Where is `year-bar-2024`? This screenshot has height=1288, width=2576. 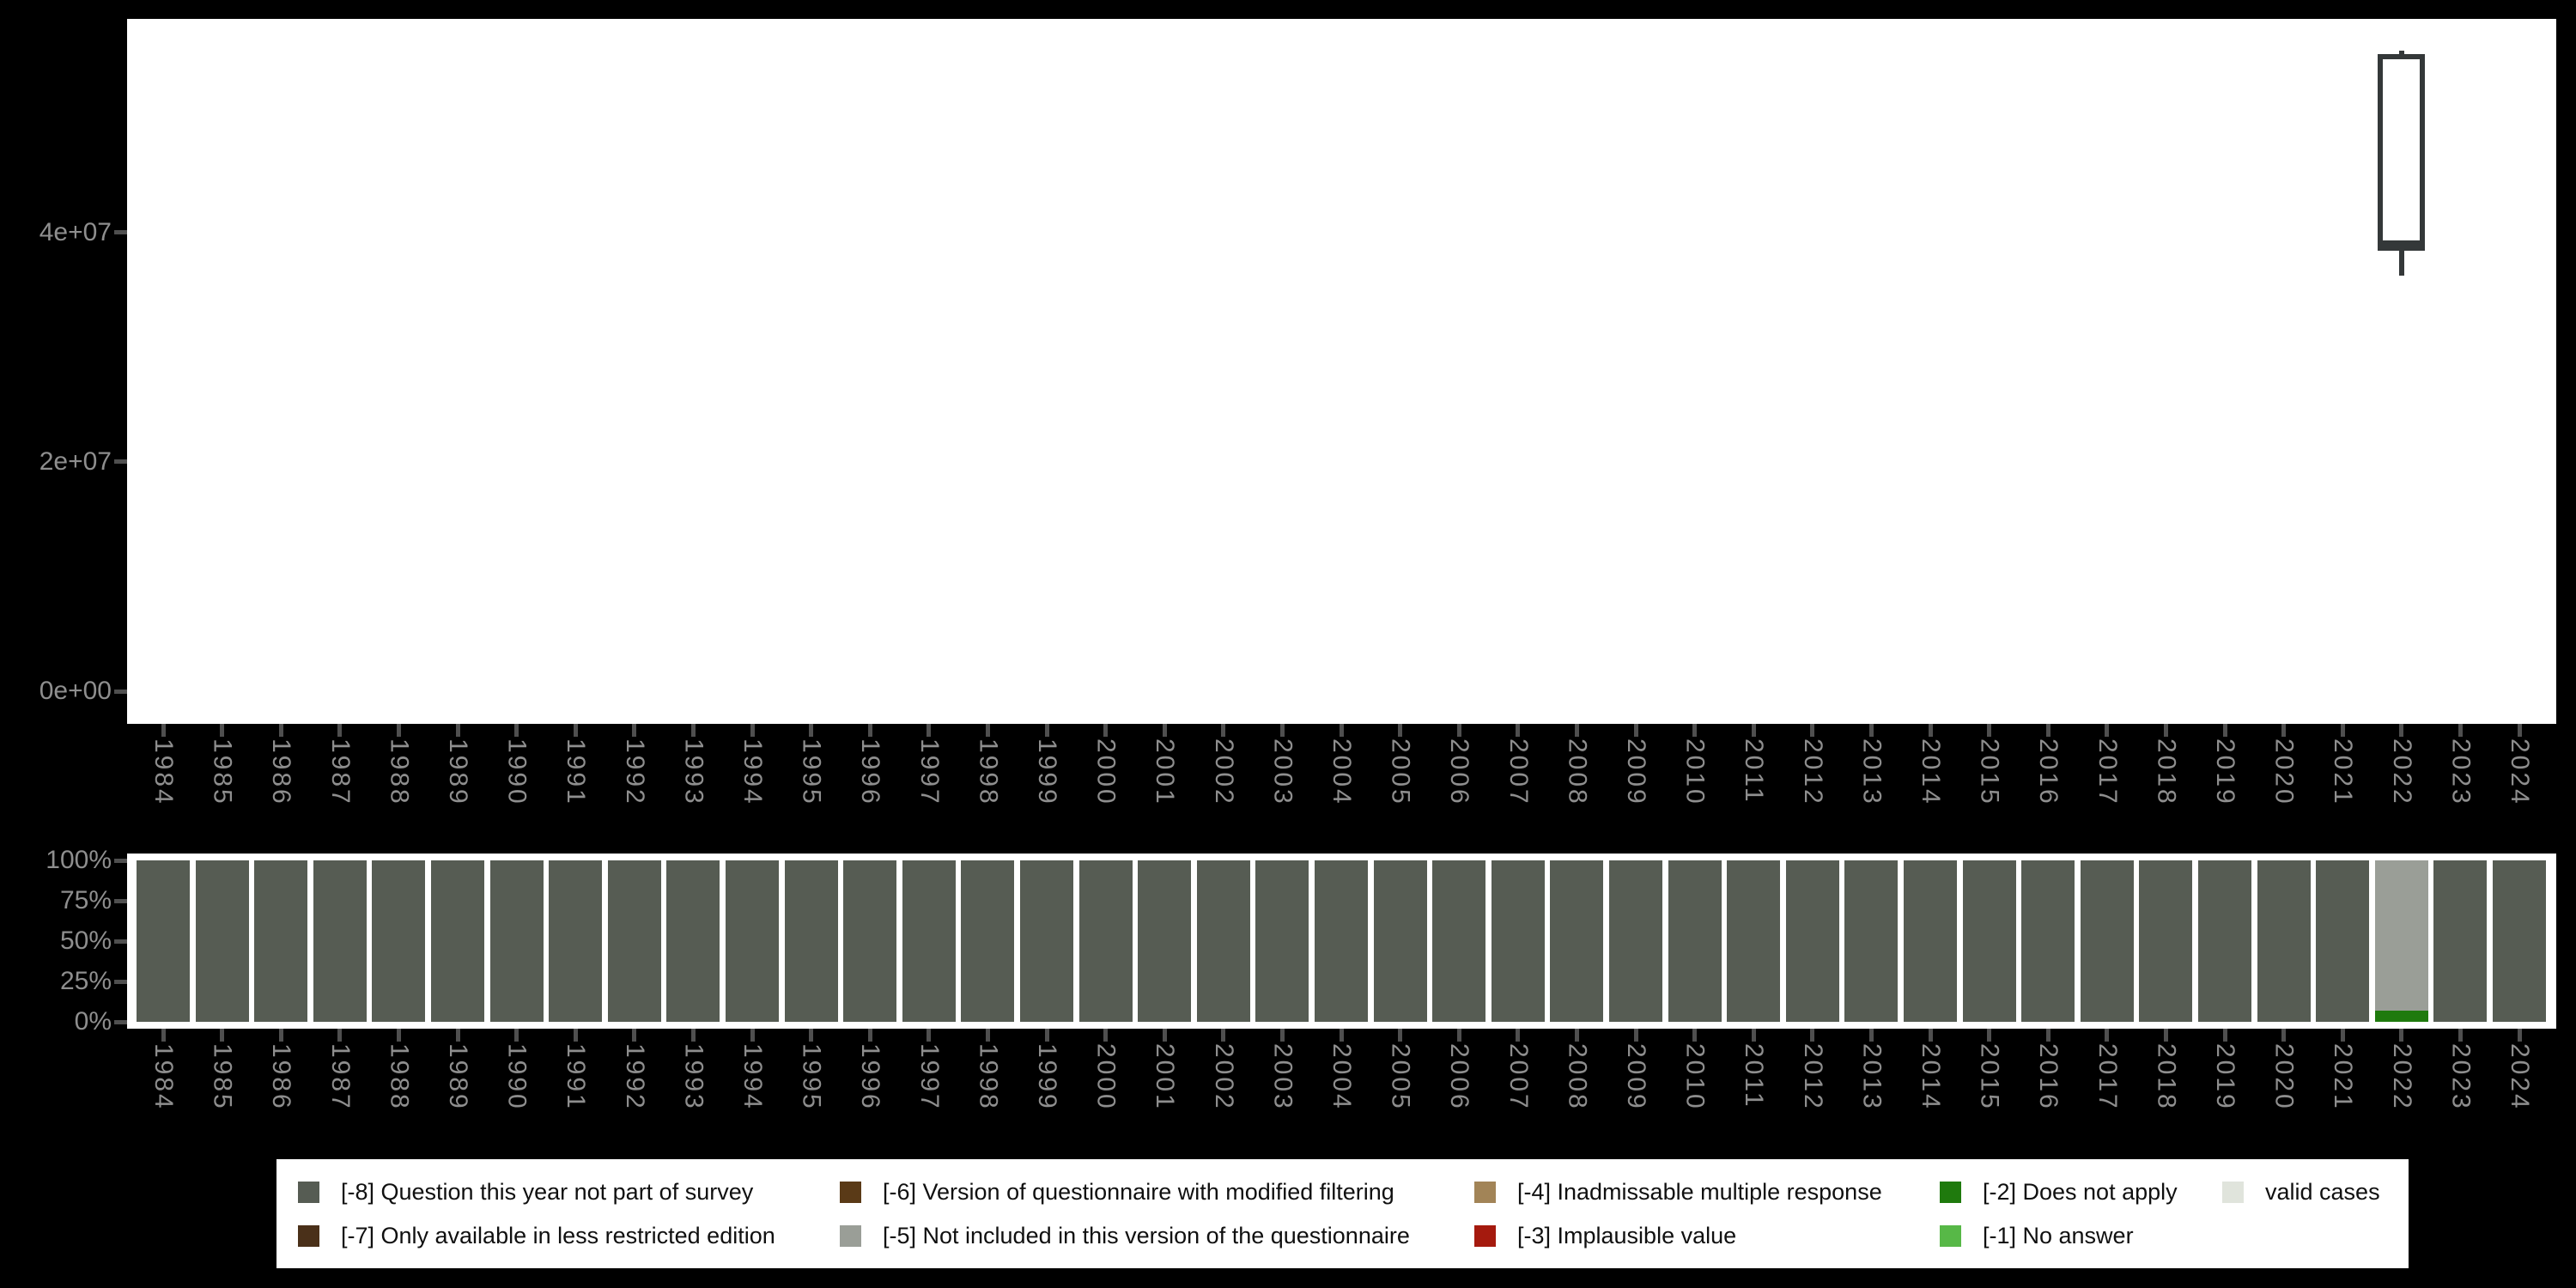
year-bar-2024 is located at coordinates (2519, 941).